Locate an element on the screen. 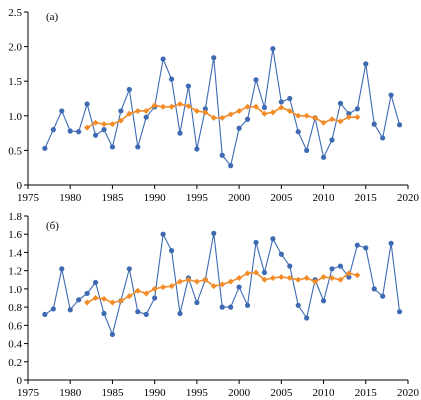 This screenshot has height=400, width=421. panel-label: (a) is located at coordinates (52, 17).